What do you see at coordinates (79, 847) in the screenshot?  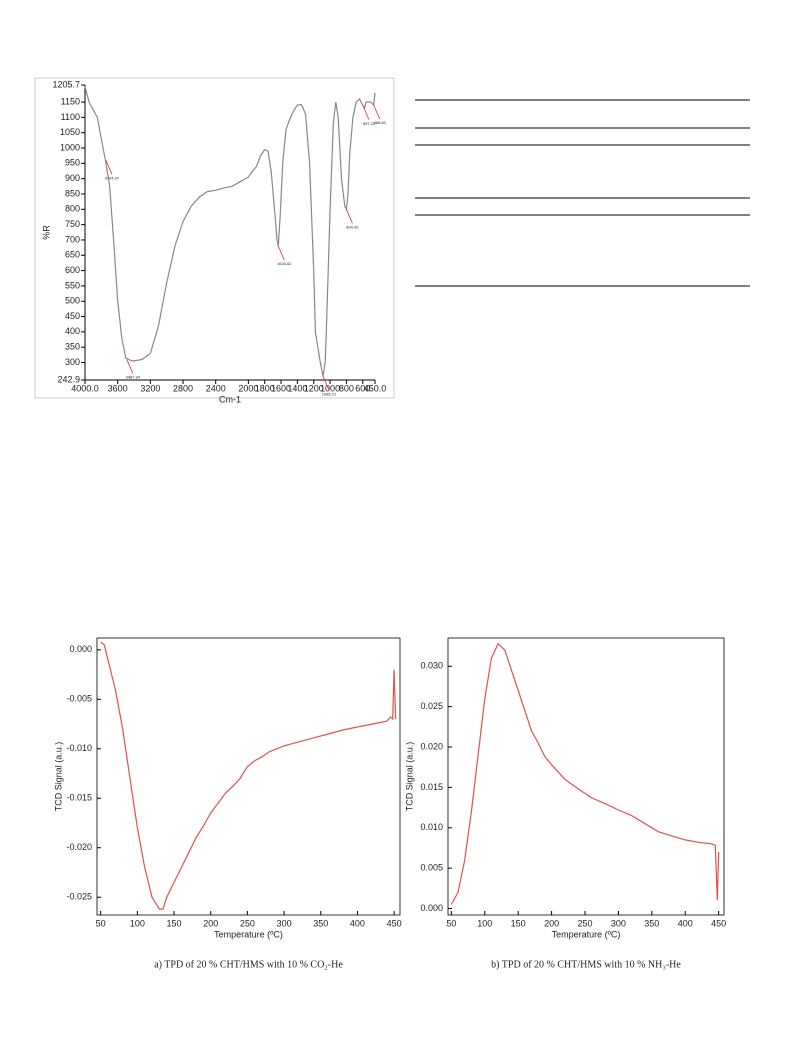 I see `y-tick-label: -0.020` at bounding box center [79, 847].